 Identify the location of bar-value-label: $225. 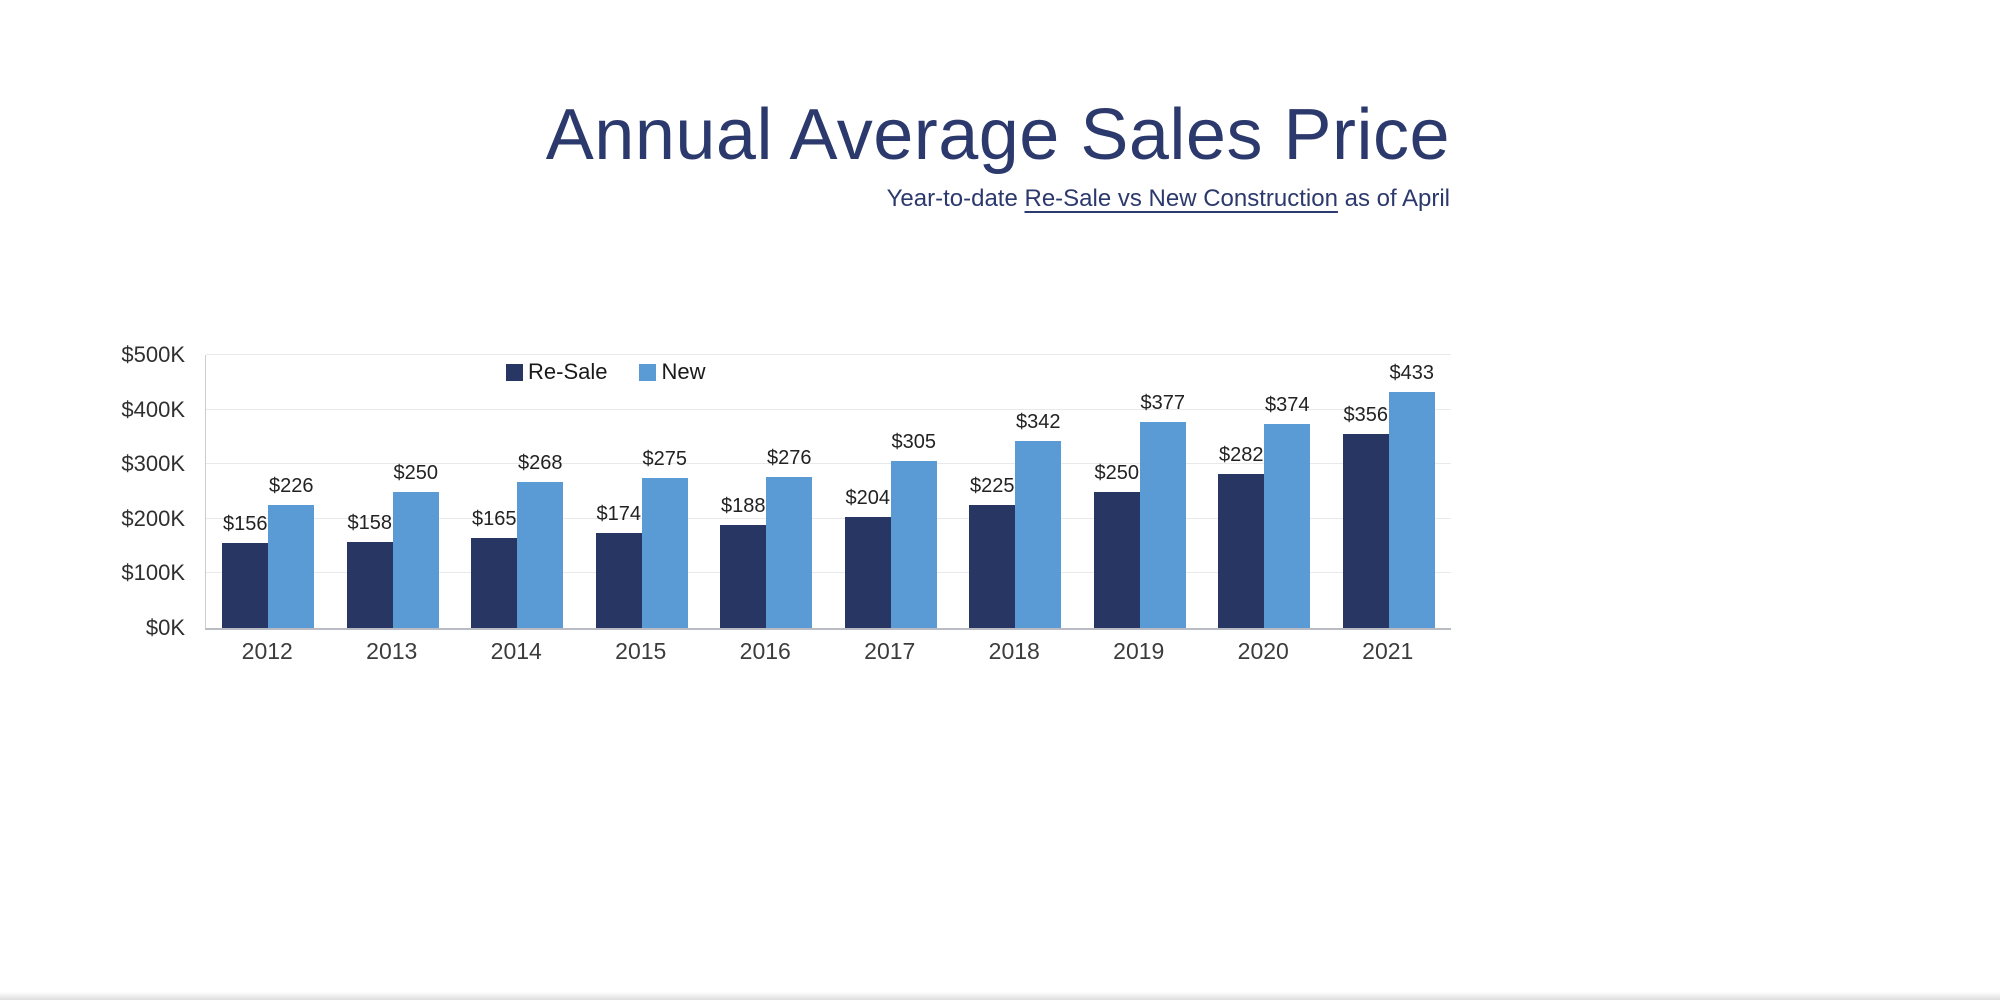
(992, 486).